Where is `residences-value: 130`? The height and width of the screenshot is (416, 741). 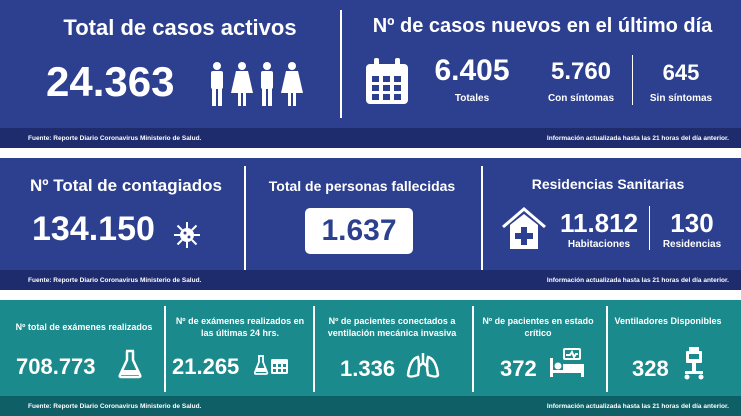 residences-value: 130 is located at coordinates (692, 223).